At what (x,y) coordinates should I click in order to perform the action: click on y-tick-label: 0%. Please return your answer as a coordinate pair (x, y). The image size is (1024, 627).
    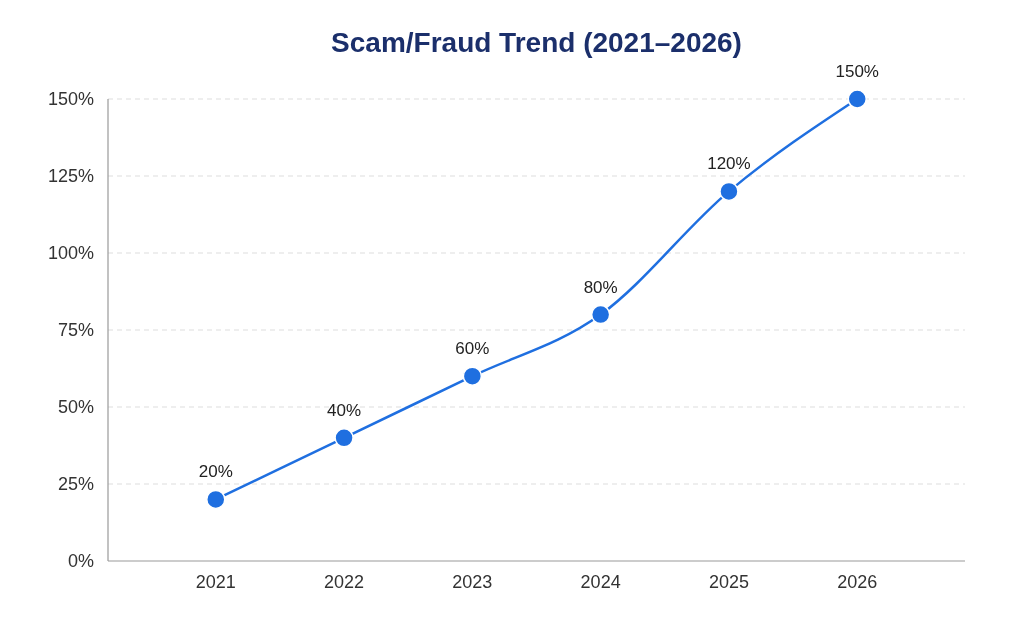
    Looking at the image, I should click on (80, 561).